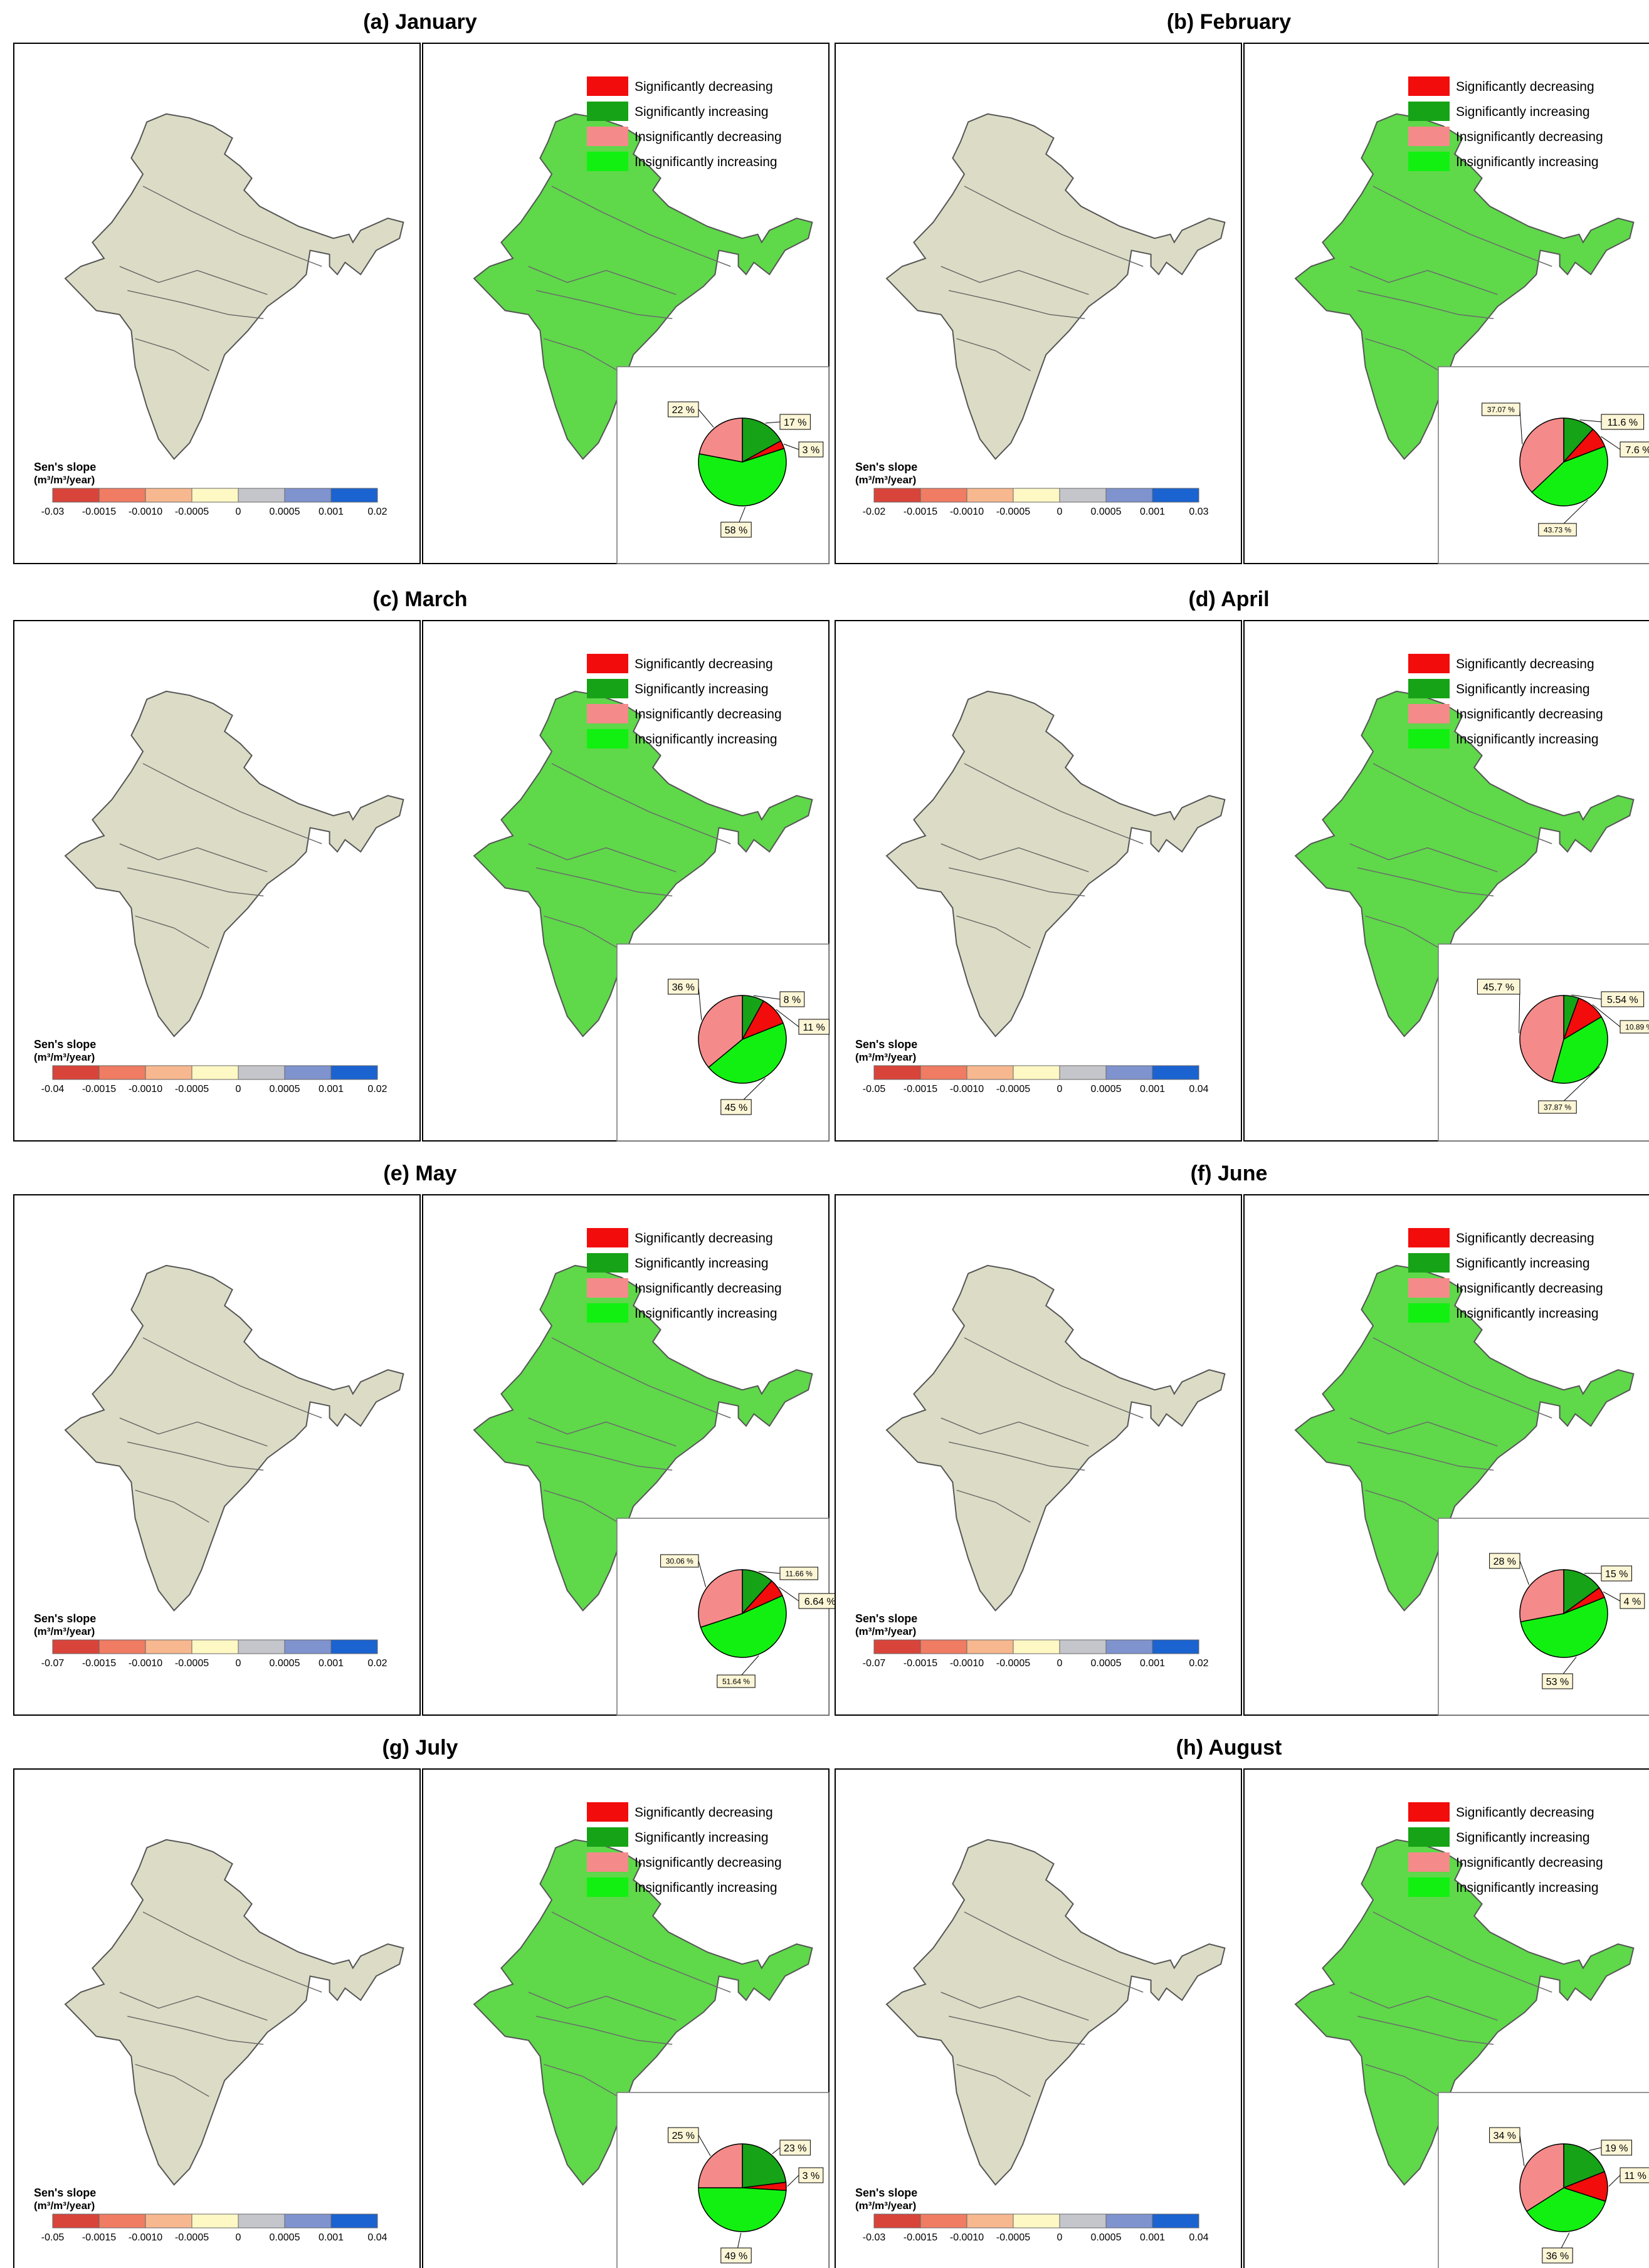 This screenshot has width=1649, height=2268. Describe the element at coordinates (799, 1574) in the screenshot. I see `pie-label: 11.66 %` at that location.